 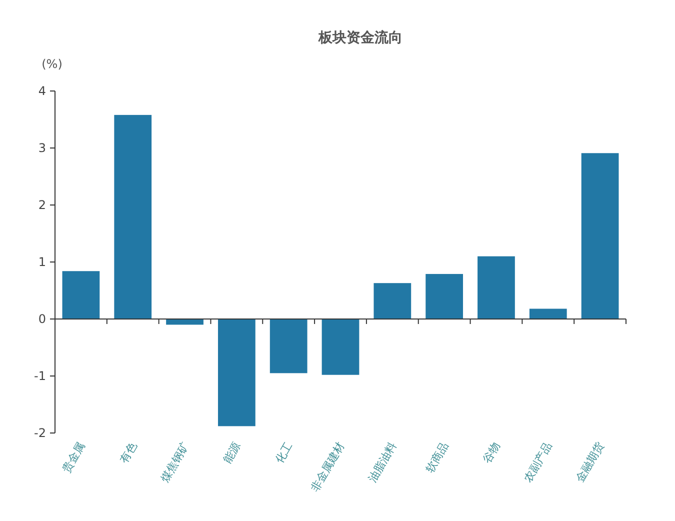 What do you see at coordinates (437, 458) in the screenshot?
I see `x-tick-label: 软商品` at bounding box center [437, 458].